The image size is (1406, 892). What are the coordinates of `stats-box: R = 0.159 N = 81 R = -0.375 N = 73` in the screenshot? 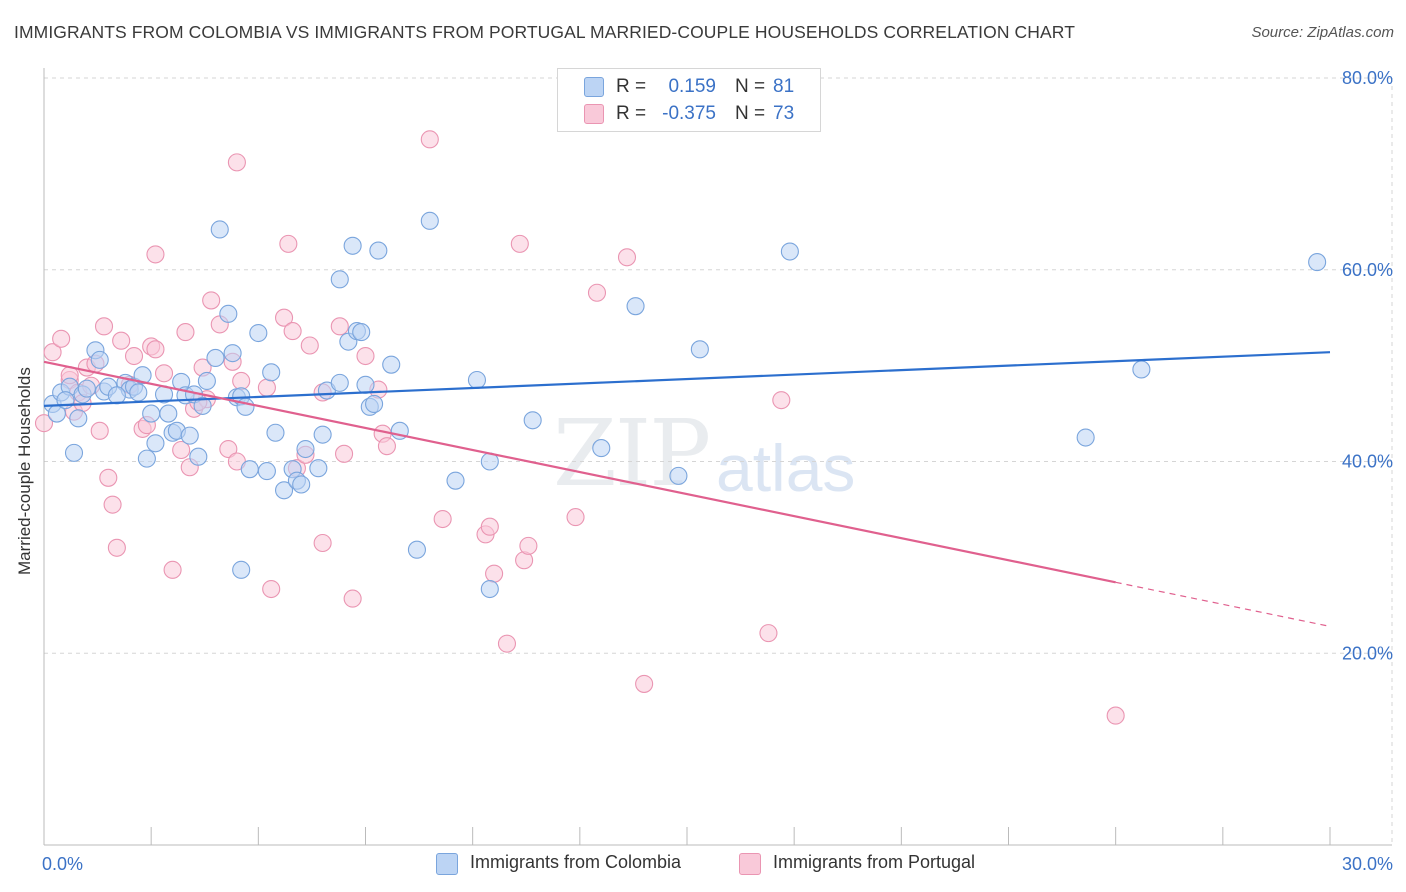 It's located at (689, 100).